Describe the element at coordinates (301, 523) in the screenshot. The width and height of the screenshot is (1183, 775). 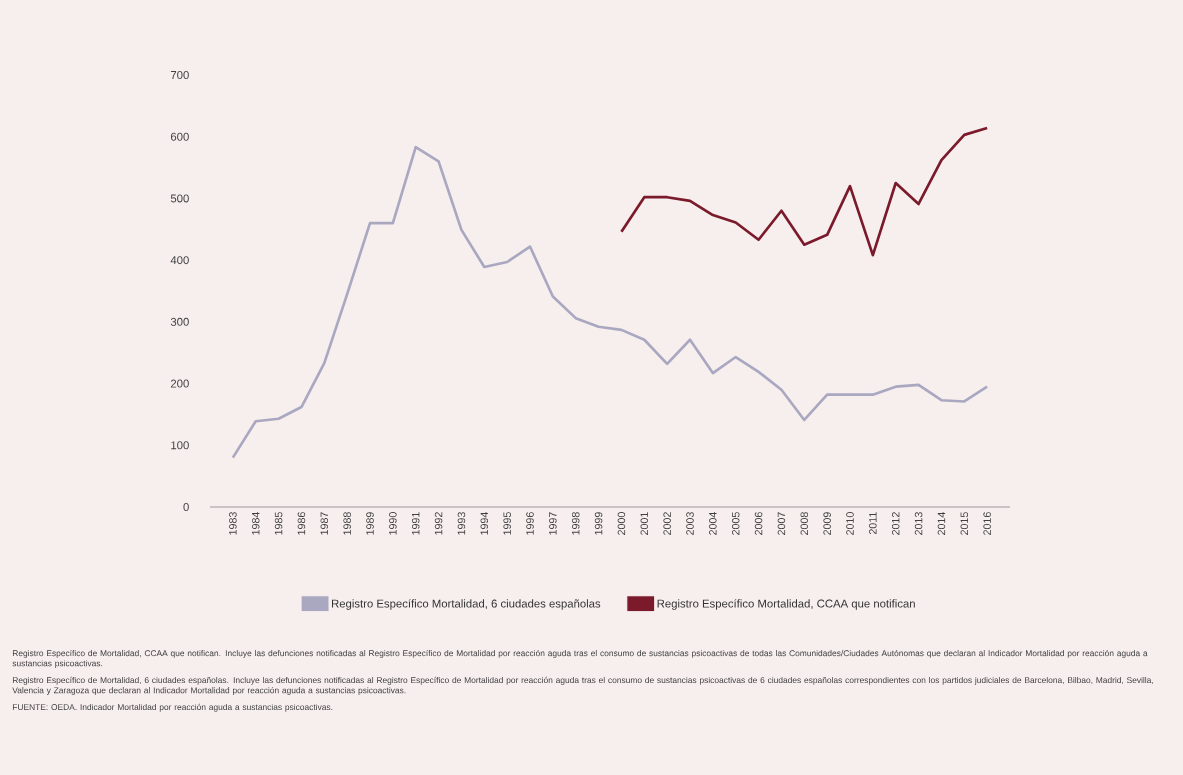
I see `x-tick-label: 1986` at that location.